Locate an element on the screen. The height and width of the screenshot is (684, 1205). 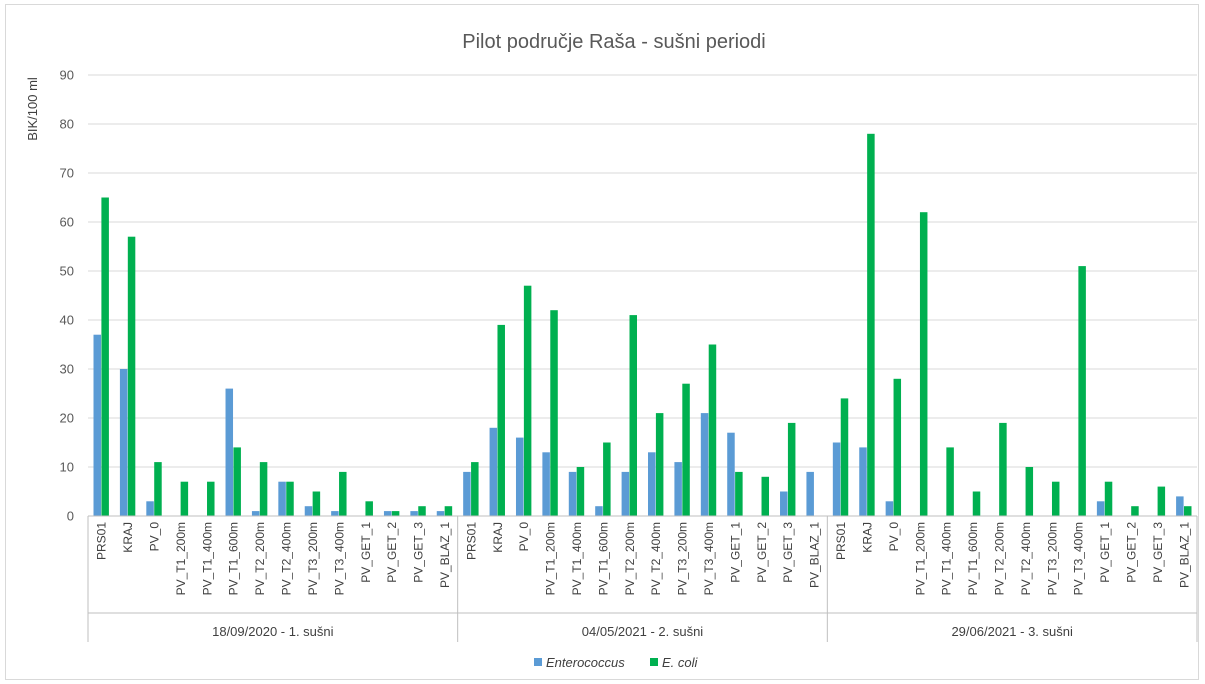
group-label: 18/09/2020 - 1. sušni is located at coordinates (273, 631).